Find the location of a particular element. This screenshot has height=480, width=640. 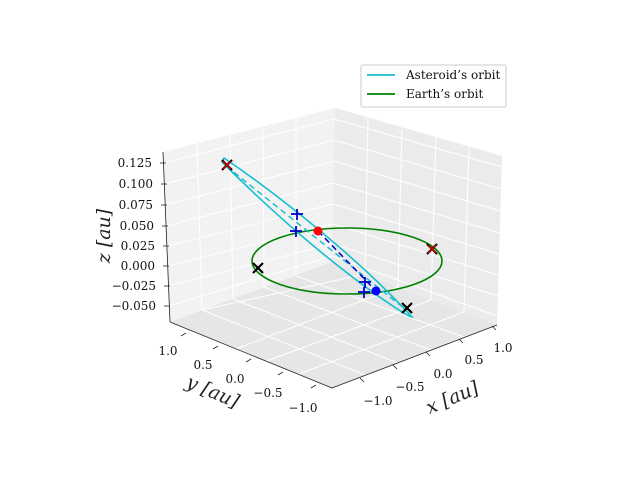

y-tick-label: −0.5 is located at coordinates (267, 393).